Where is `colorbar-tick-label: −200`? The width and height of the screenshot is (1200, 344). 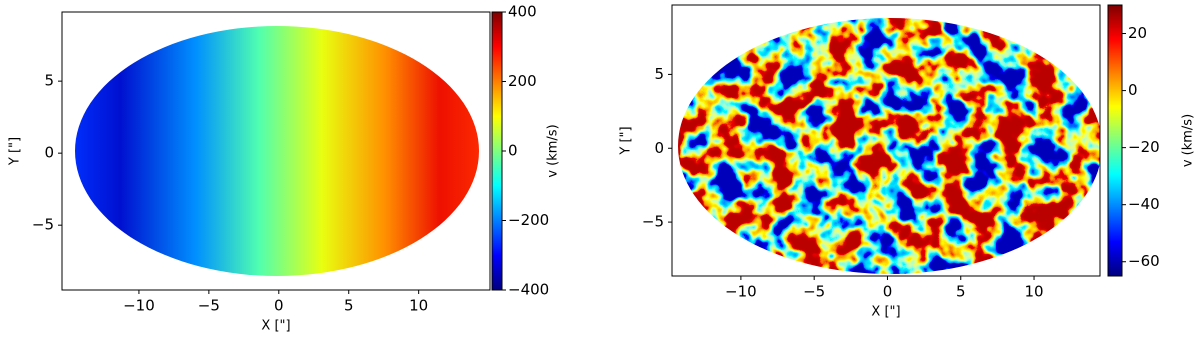
colorbar-tick-label: −200 is located at coordinates (528, 220).